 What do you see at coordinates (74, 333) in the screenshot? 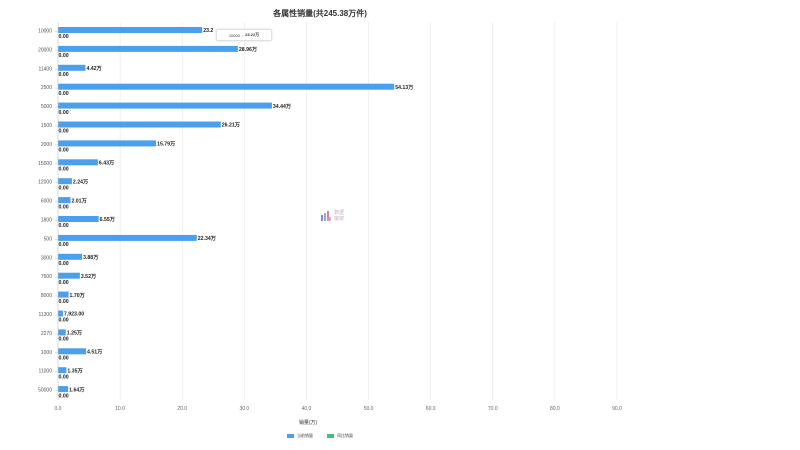
I see `data-label-current: 1.25万` at bounding box center [74, 333].